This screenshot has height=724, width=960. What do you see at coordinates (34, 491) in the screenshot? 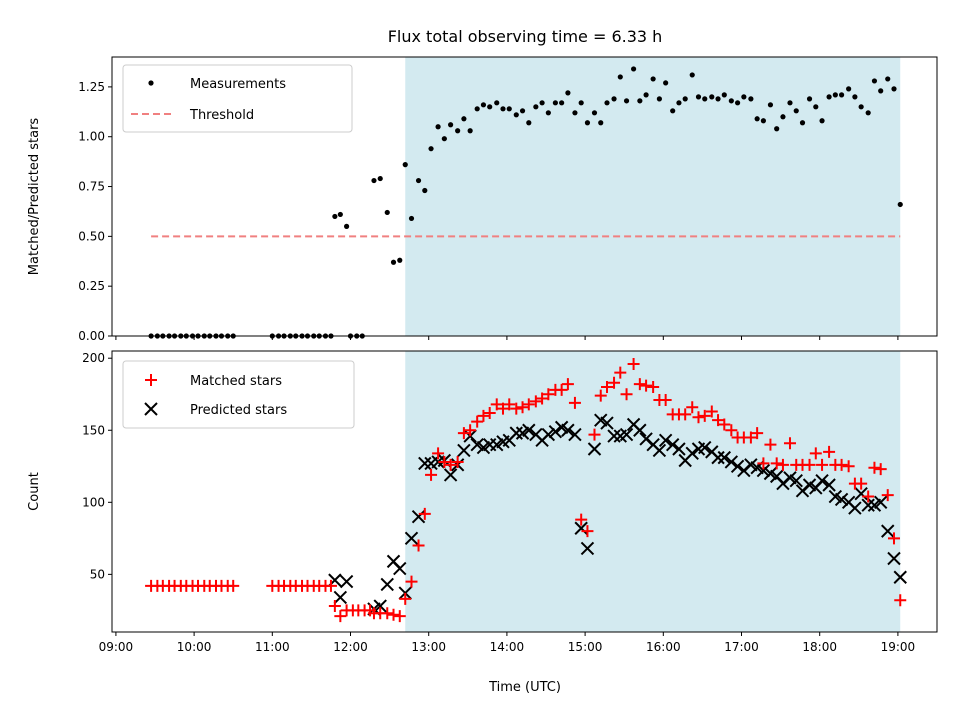
I see `bottom-y-axis-label: Count` at bounding box center [34, 491].